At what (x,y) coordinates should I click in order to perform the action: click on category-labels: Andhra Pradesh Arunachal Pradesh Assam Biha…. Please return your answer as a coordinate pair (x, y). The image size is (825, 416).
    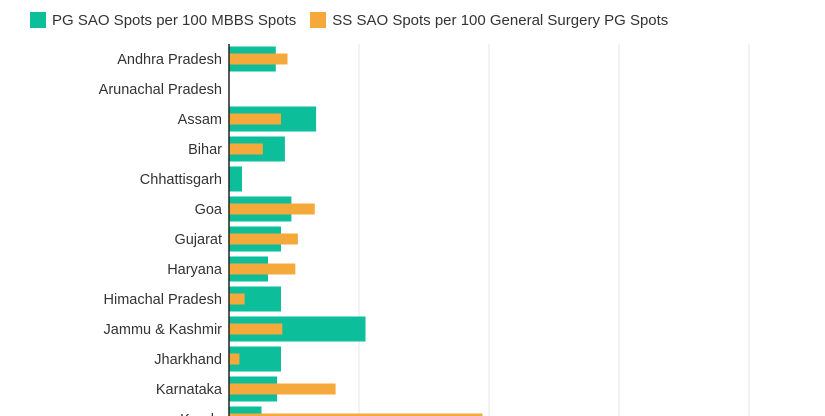
    Looking at the image, I should click on (161, 234).